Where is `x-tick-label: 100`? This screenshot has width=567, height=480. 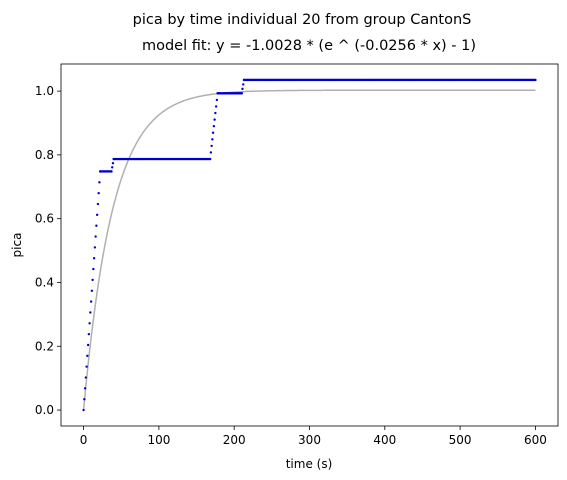
x-tick-label: 100 is located at coordinates (158, 440).